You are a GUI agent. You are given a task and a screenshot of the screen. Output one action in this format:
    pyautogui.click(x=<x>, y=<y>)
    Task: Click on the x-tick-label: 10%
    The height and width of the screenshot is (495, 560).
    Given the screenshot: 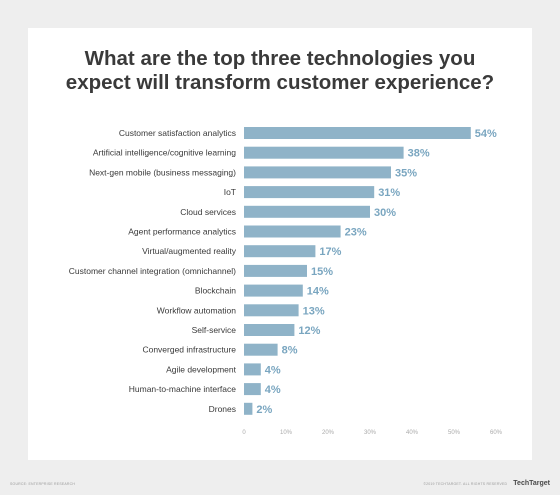 What is the action you would take?
    pyautogui.click(x=286, y=433)
    